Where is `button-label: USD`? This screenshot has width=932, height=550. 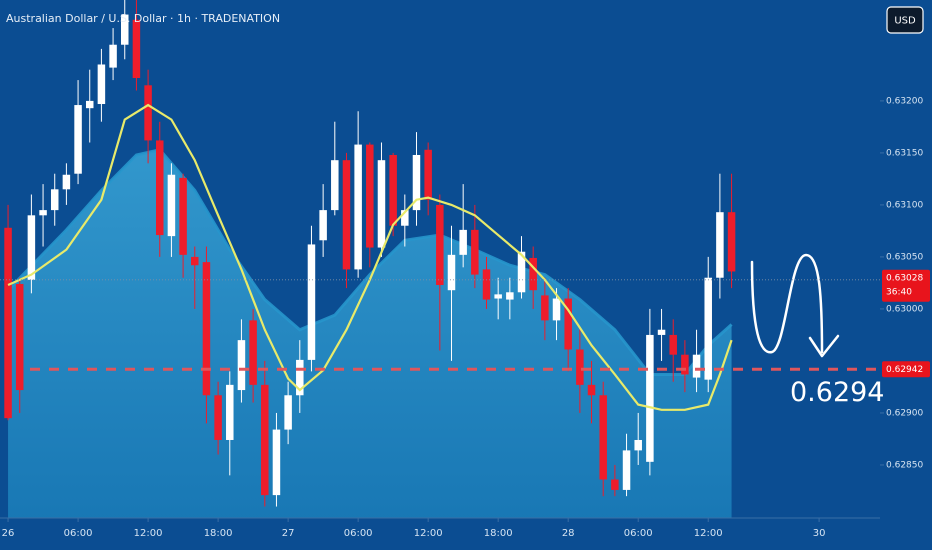 button-label: USD is located at coordinates (905, 21).